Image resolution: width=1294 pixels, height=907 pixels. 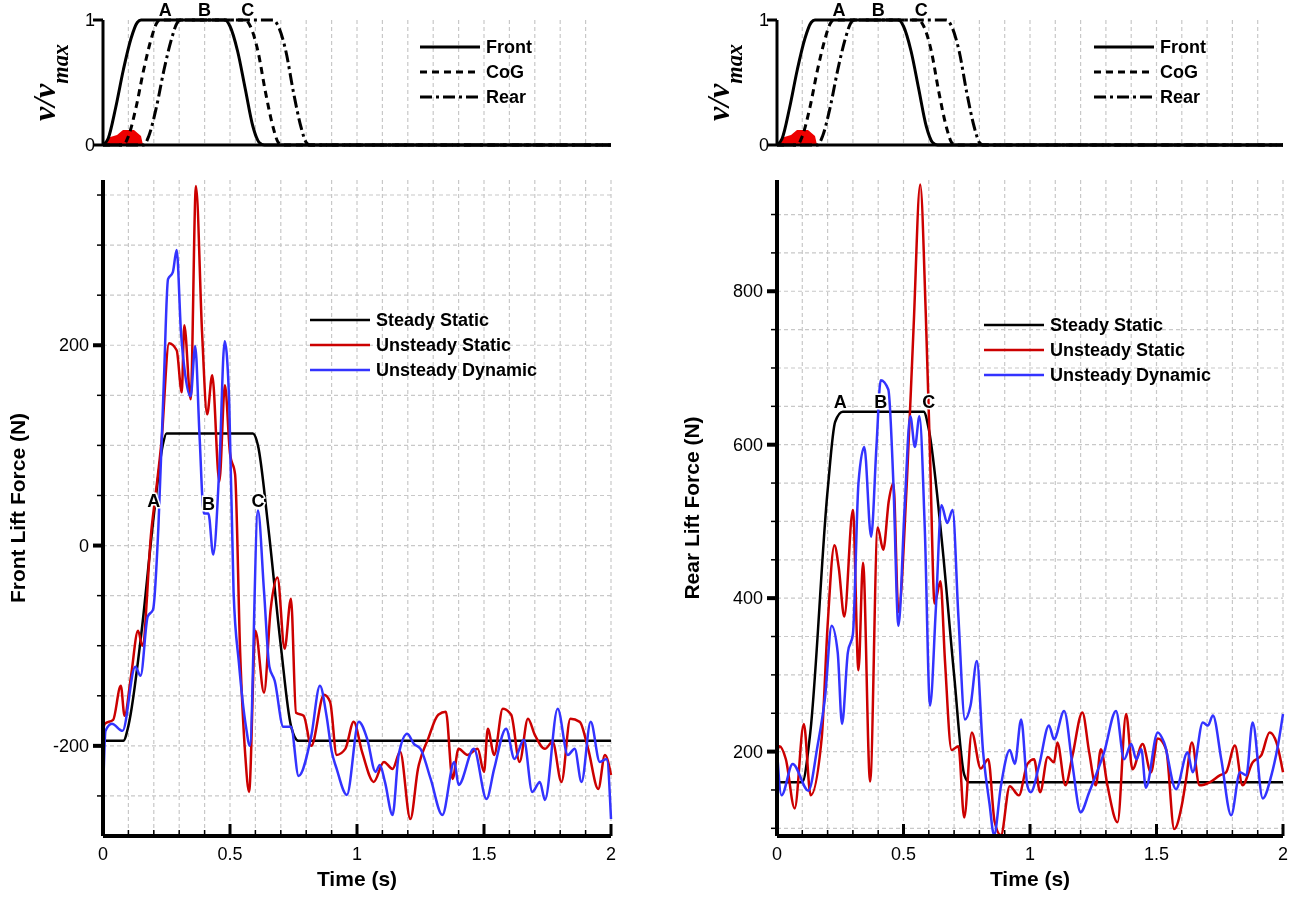 What do you see at coordinates (70, 745) in the screenshot?
I see `y-tick-label: -200` at bounding box center [70, 745].